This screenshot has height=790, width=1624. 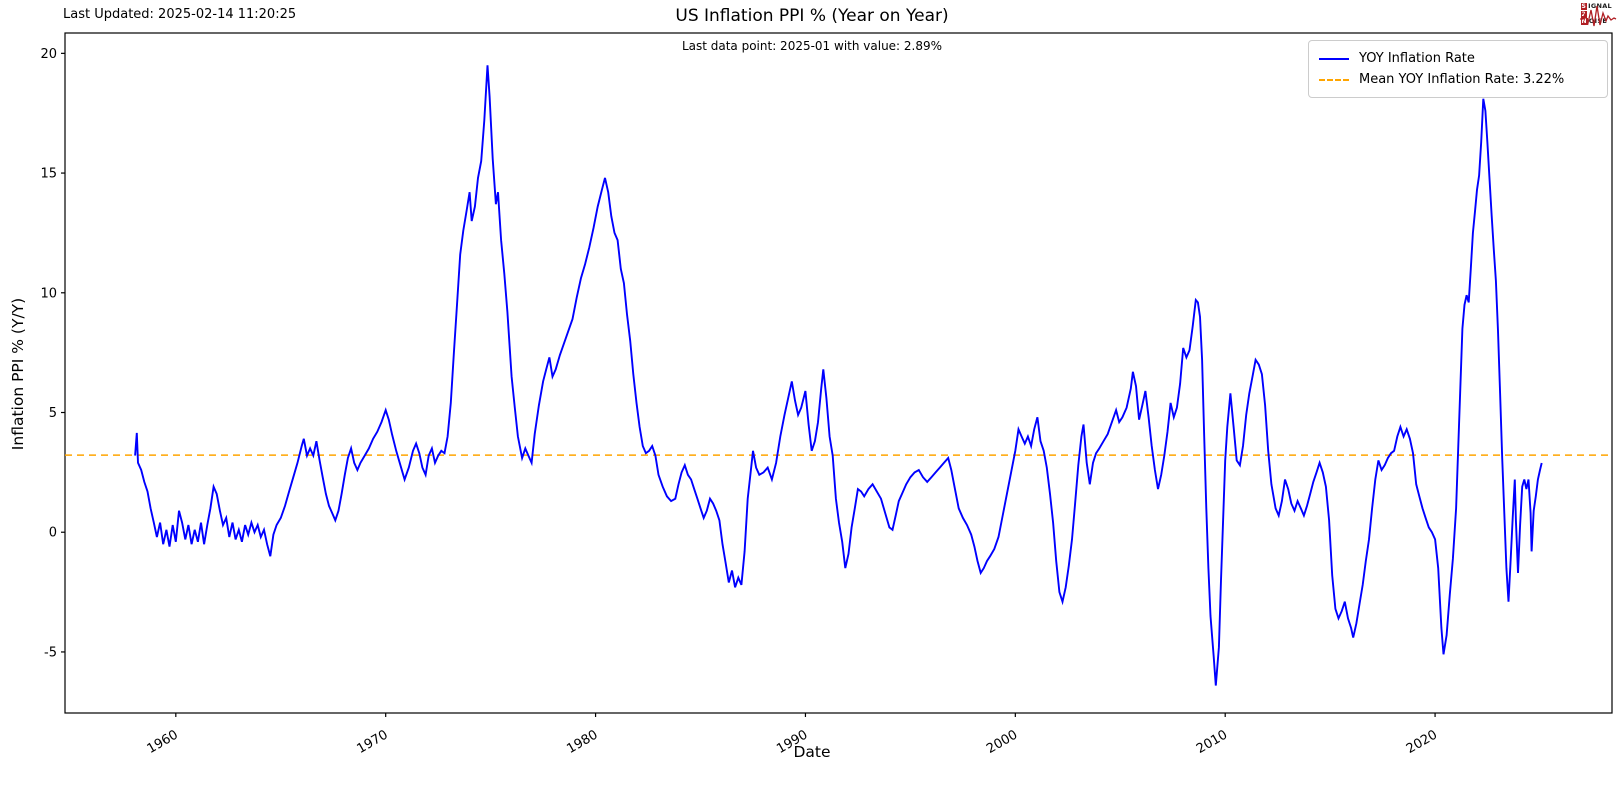 I want to click on y-tick-label: 5, so click(x=53, y=413).